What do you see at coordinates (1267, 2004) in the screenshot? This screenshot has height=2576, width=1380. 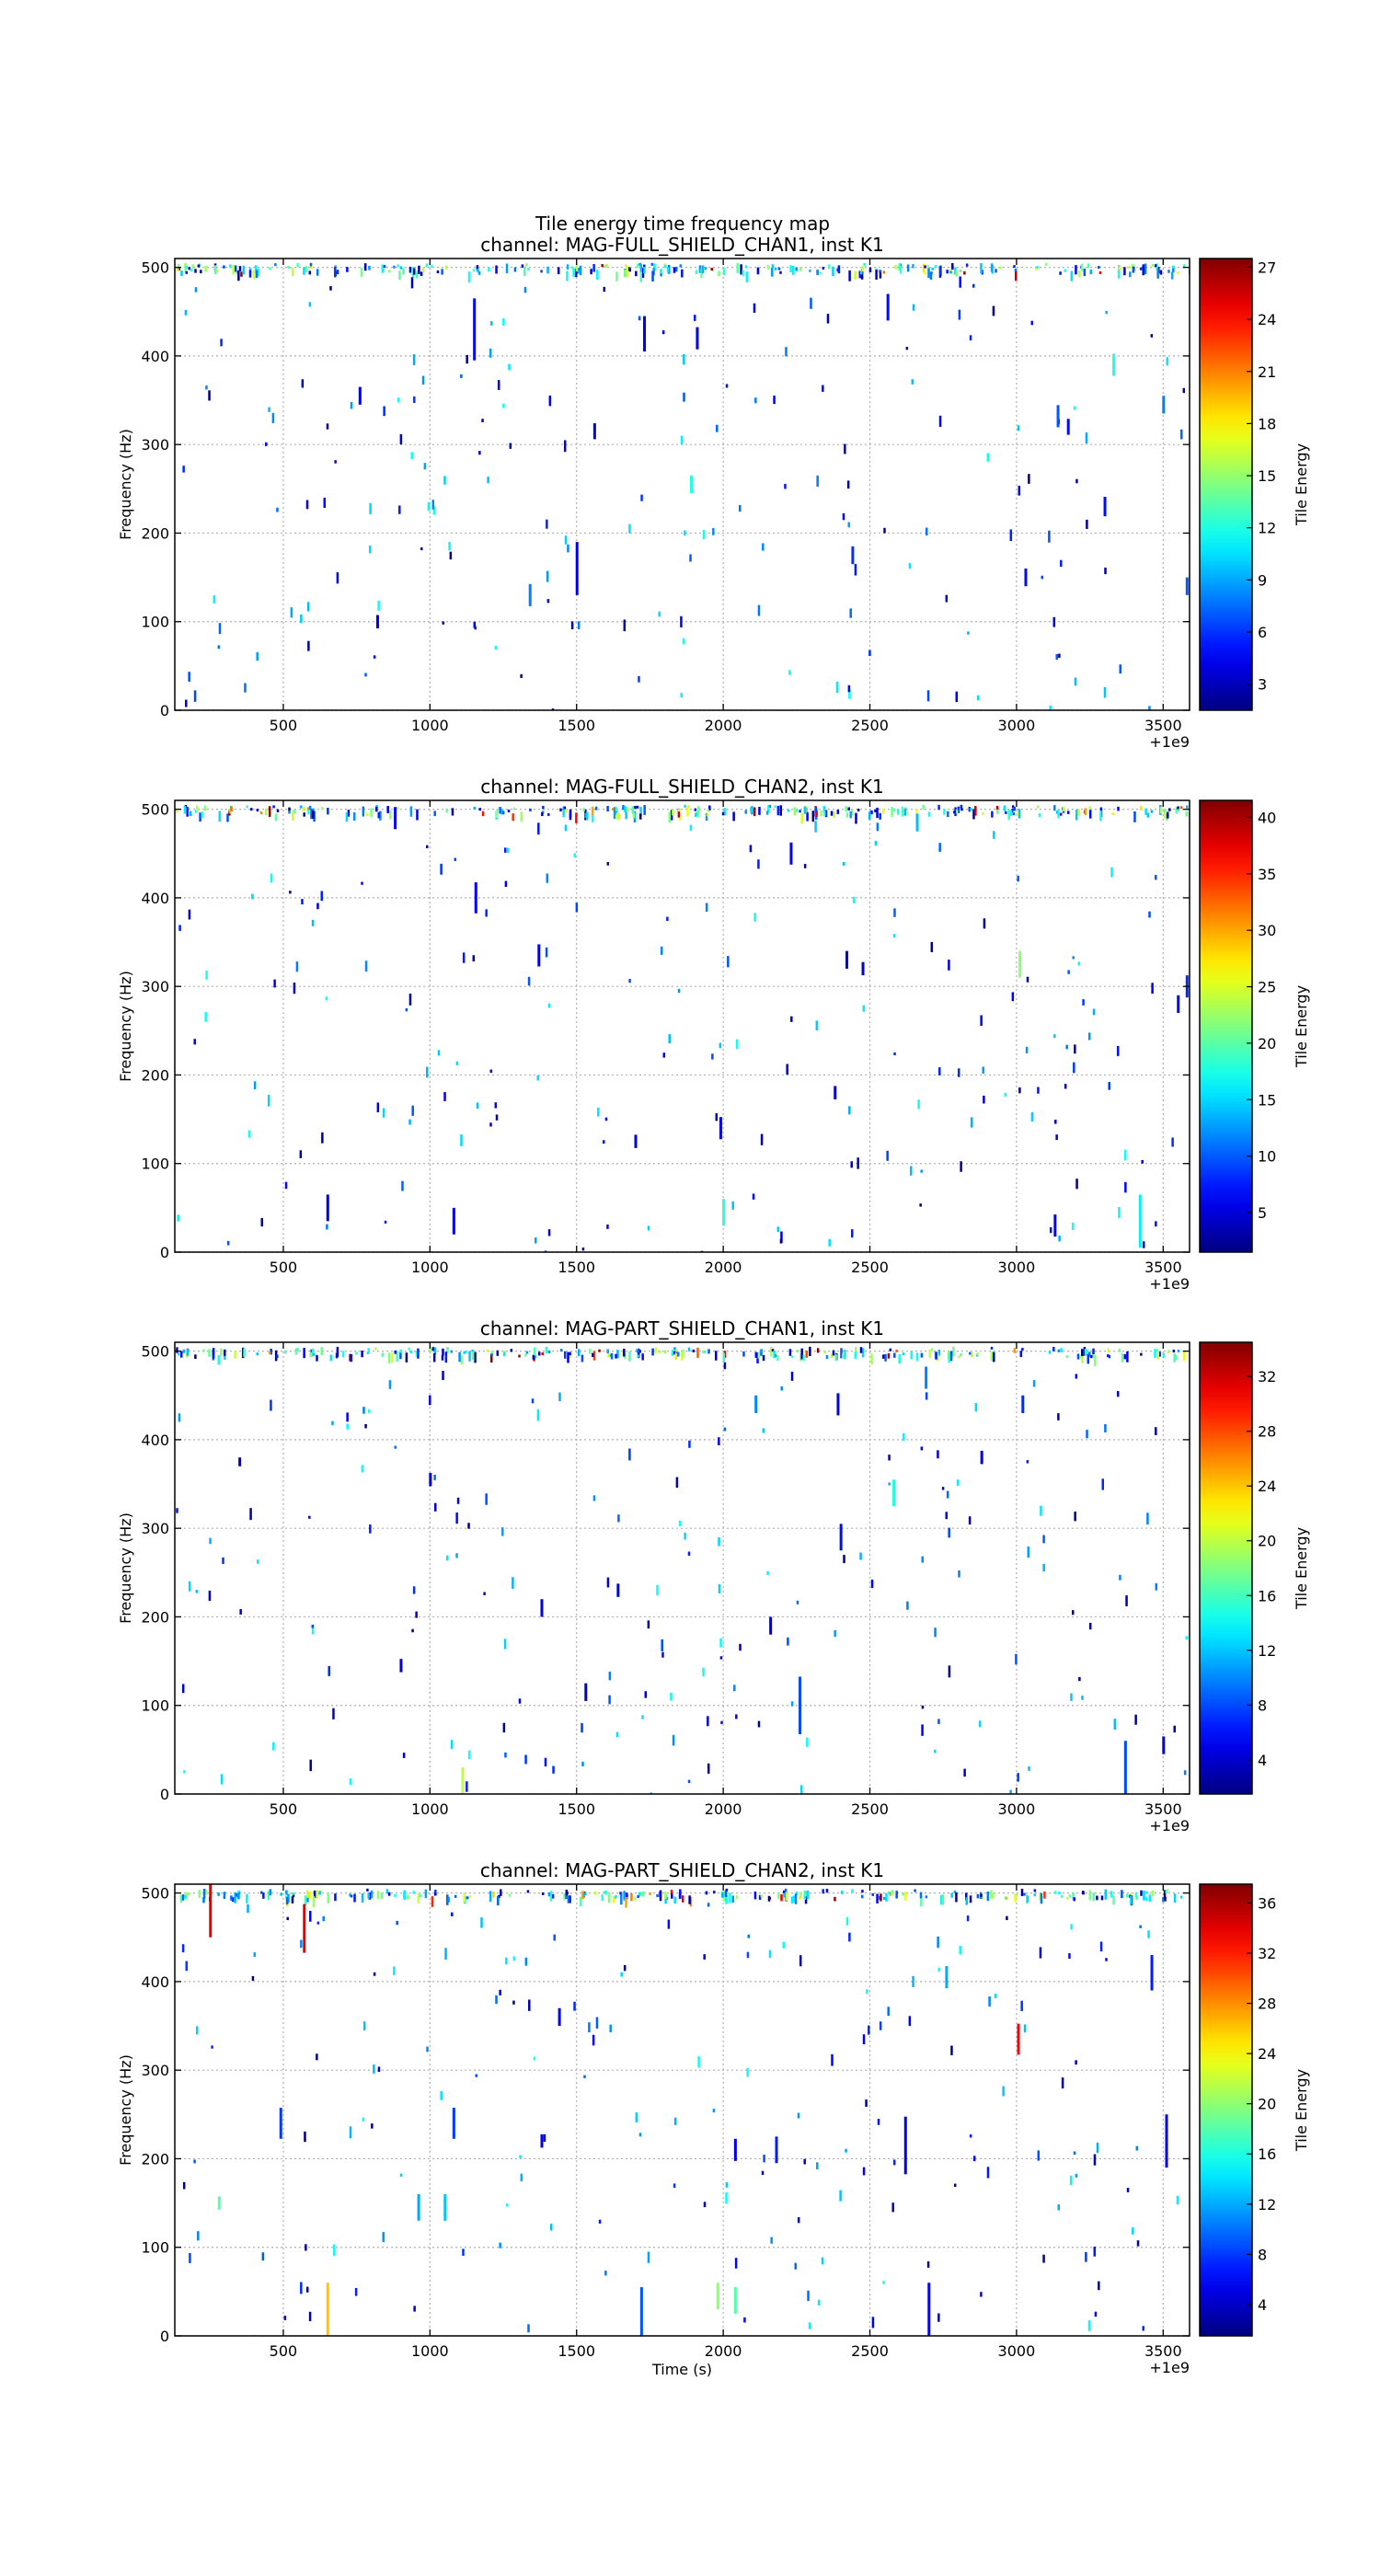 I see `colorbar-tick-label: 28` at bounding box center [1267, 2004].